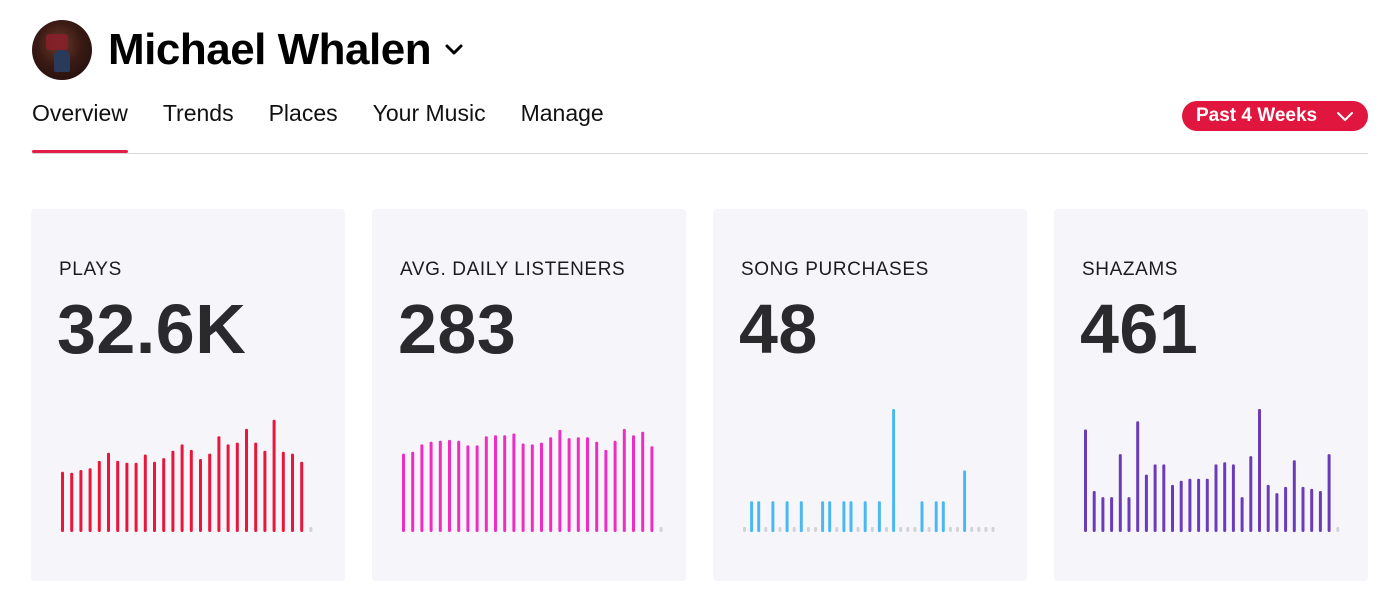 The image size is (1400, 614). What do you see at coordinates (62, 50) in the screenshot?
I see `avatar` at bounding box center [62, 50].